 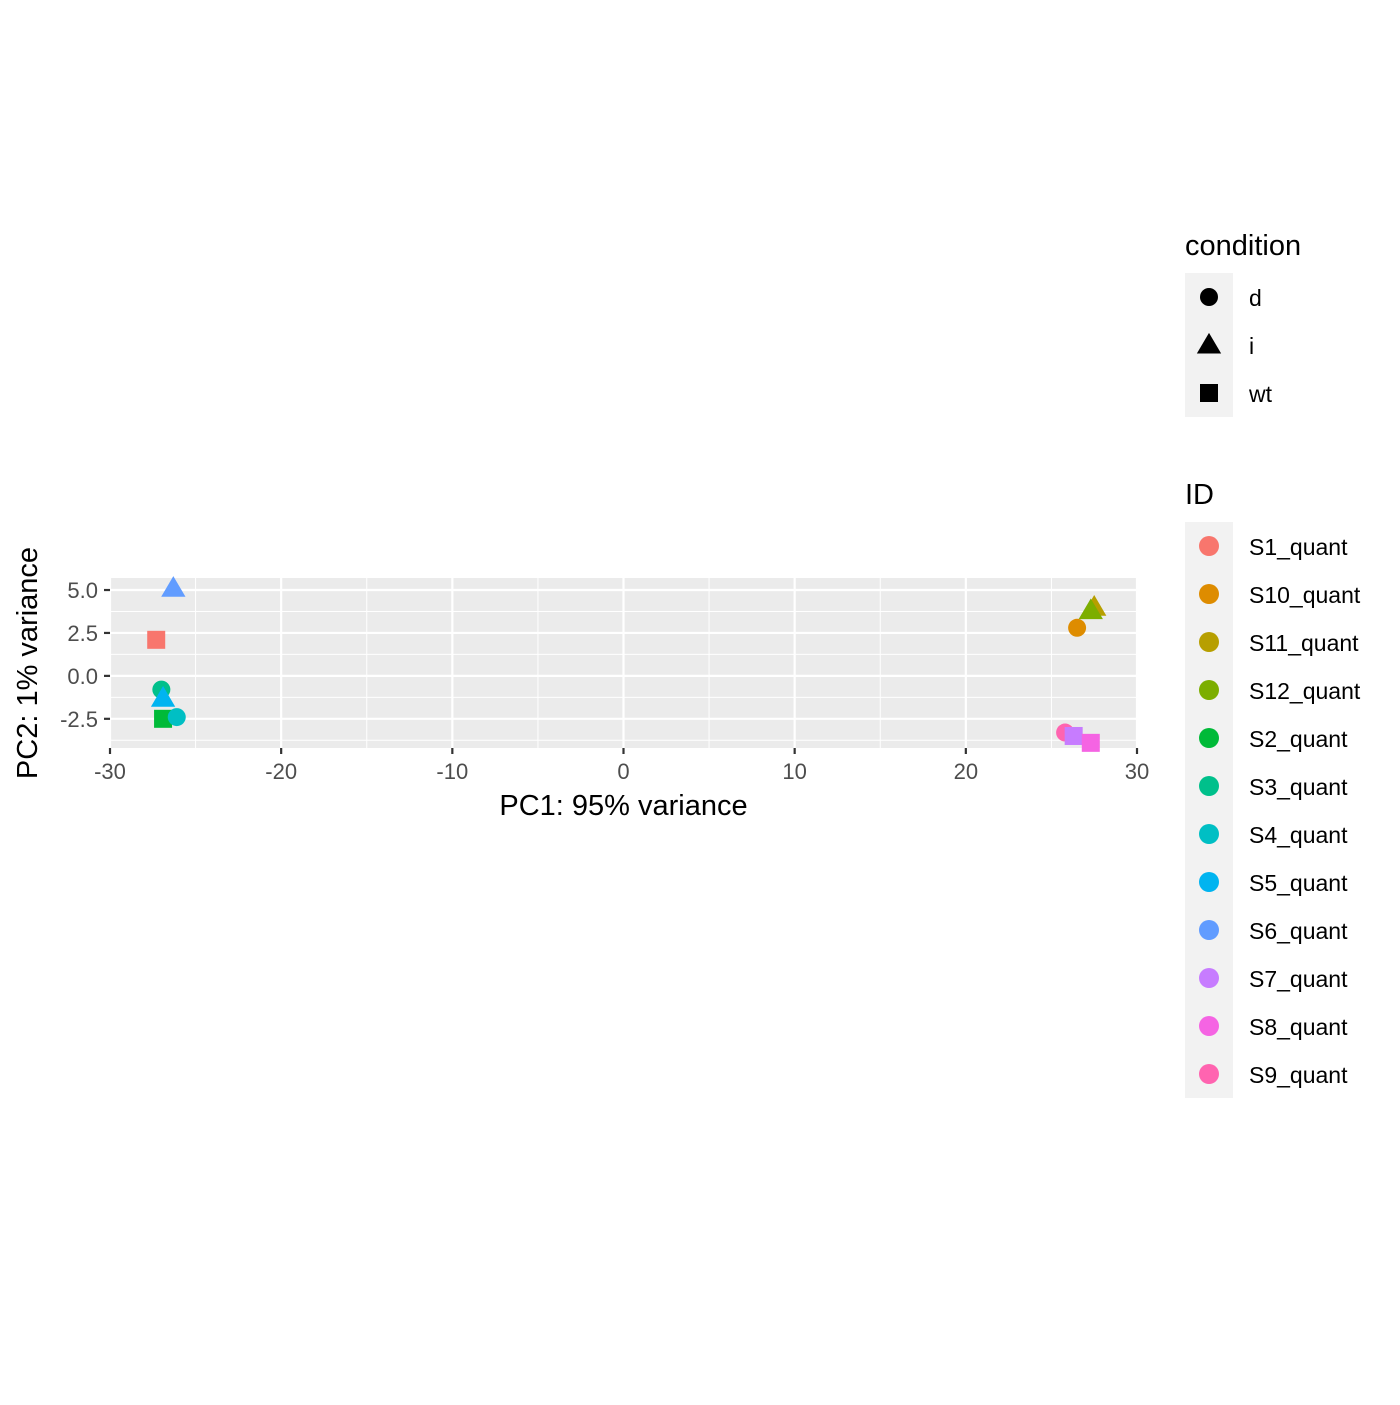 What do you see at coordinates (623, 771) in the screenshot?
I see `x-tick-label: 0` at bounding box center [623, 771].